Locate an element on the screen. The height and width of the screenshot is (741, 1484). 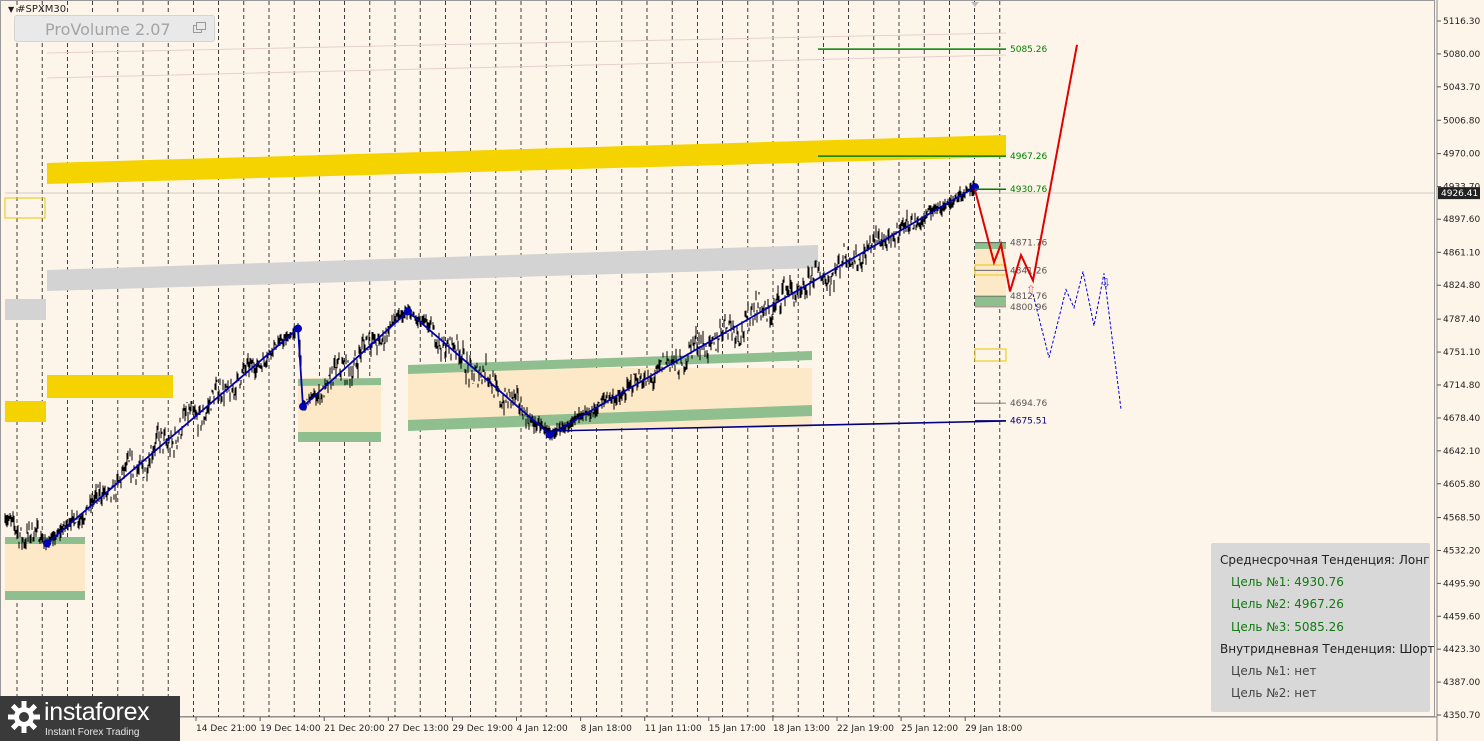
price-tick-label: 4423.30 is located at coordinates (1461, 650).